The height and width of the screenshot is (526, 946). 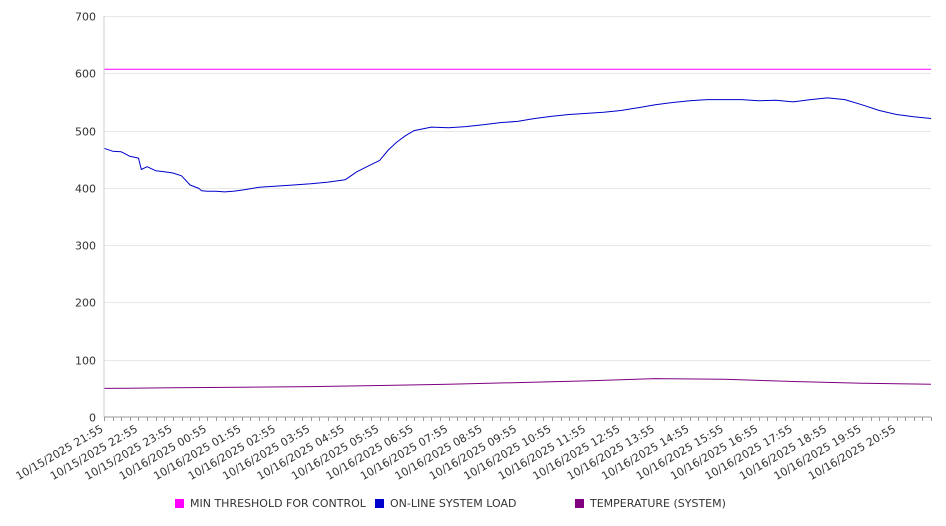 What do you see at coordinates (85, 361) in the screenshot?
I see `y-tick-label: 100` at bounding box center [85, 361].